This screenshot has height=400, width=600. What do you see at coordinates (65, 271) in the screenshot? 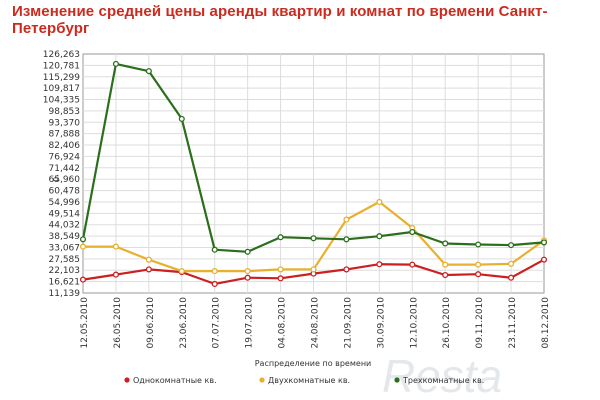
I see `y-tick-label: 22,103` at bounding box center [65, 271].